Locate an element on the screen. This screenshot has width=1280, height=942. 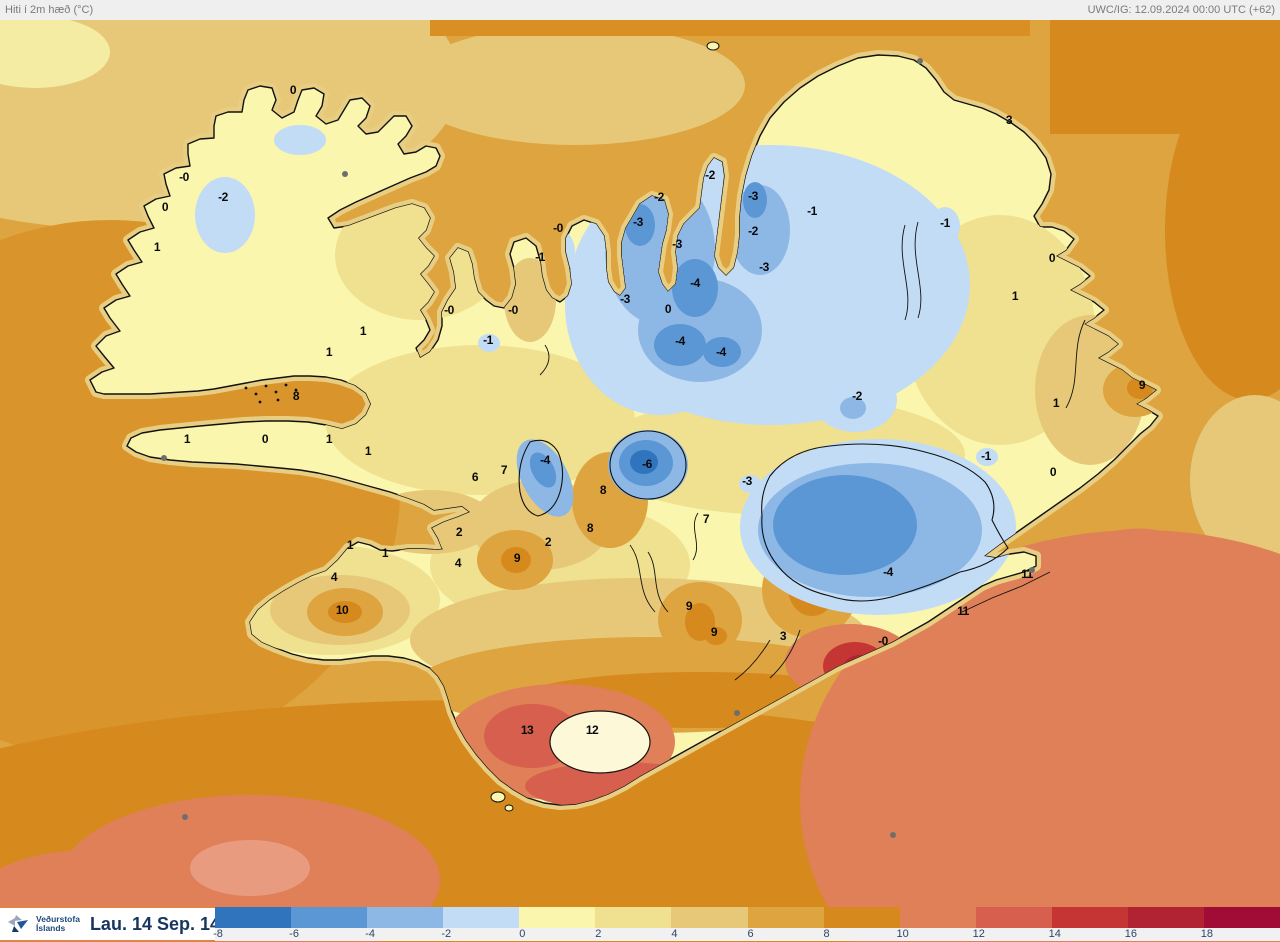
logo-line2: Íslands is located at coordinates (51, 928).